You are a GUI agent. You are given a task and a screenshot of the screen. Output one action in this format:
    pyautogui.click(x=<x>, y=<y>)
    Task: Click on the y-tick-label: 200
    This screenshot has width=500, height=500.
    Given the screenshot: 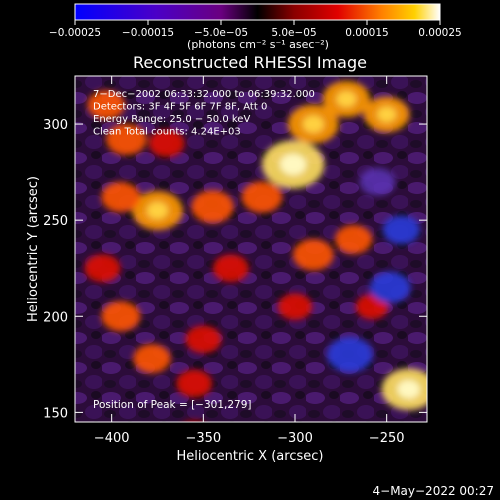 What is the action you would take?
    pyautogui.click(x=55, y=317)
    